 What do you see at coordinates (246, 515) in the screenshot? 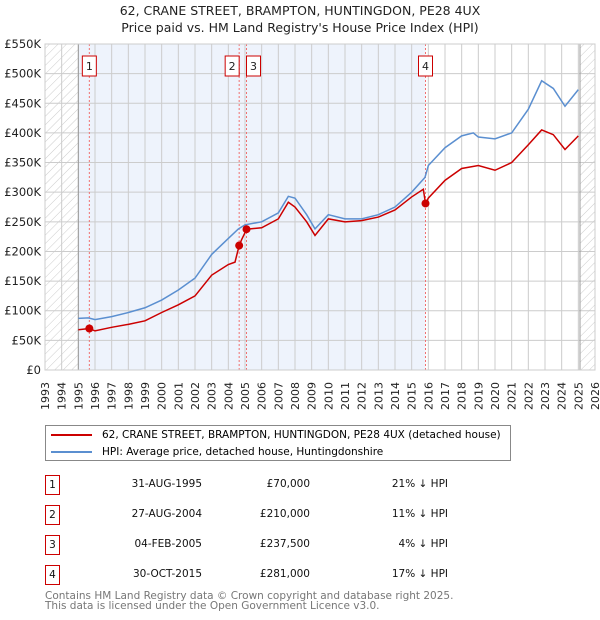
I see `sale-row: 2 27-AUG-2004 £210,000 11% ↓ HPI` at bounding box center [246, 515].